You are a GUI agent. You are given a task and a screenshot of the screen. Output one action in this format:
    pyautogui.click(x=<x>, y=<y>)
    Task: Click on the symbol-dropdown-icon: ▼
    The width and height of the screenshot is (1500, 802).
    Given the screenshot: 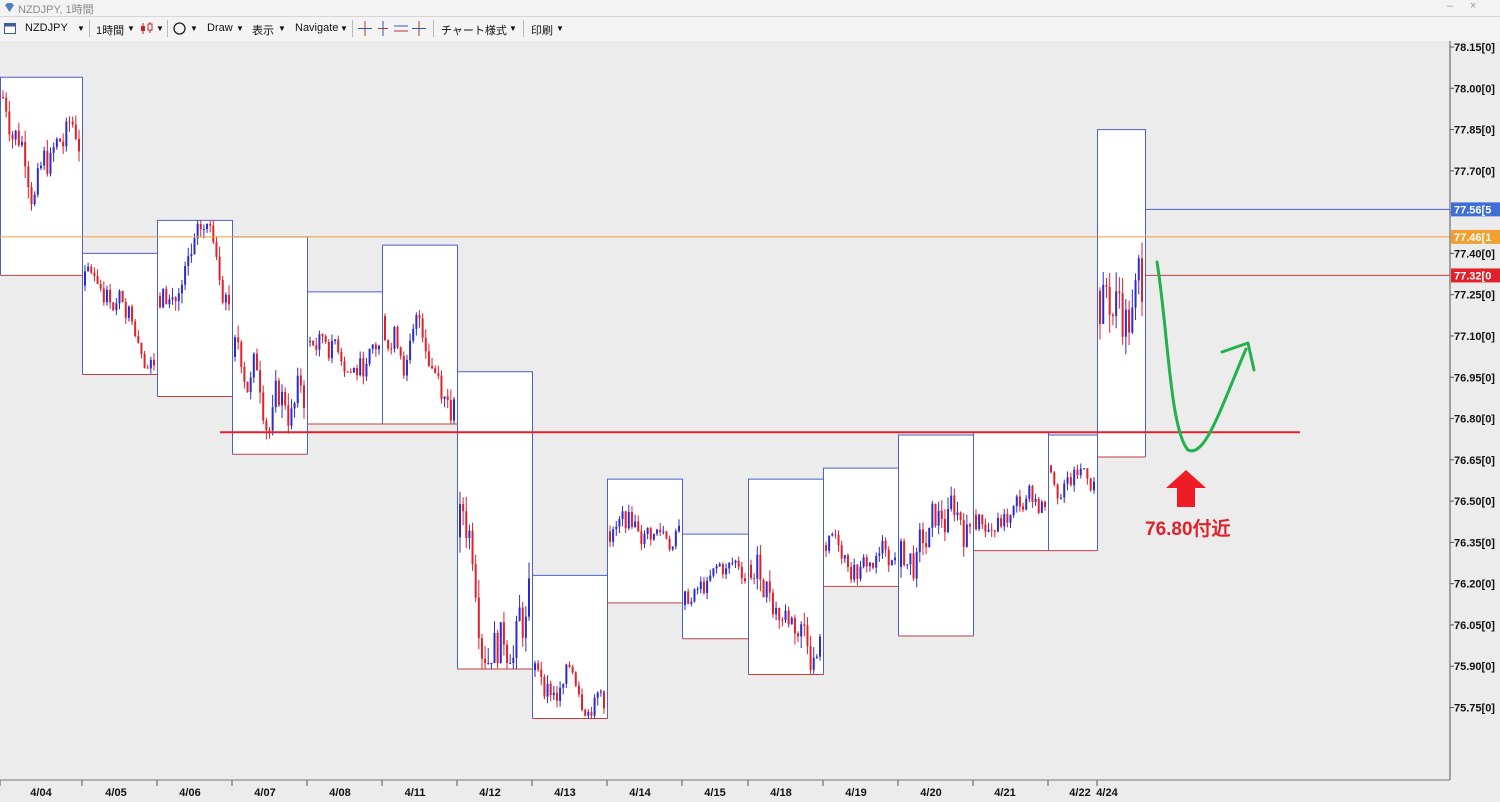 What is the action you would take?
    pyautogui.click(x=81, y=28)
    